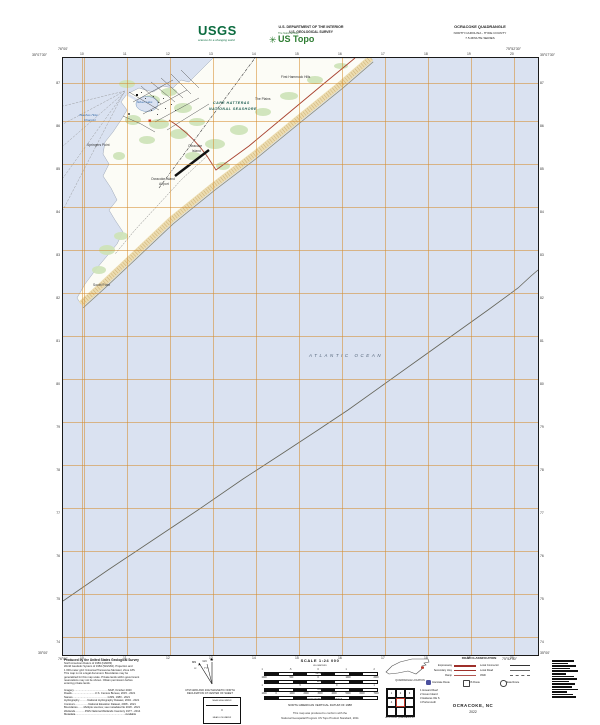 The width and height of the screenshot is (600, 725). Describe the element at coordinates (503, 683) in the screenshot. I see `state-route-icon` at that location.